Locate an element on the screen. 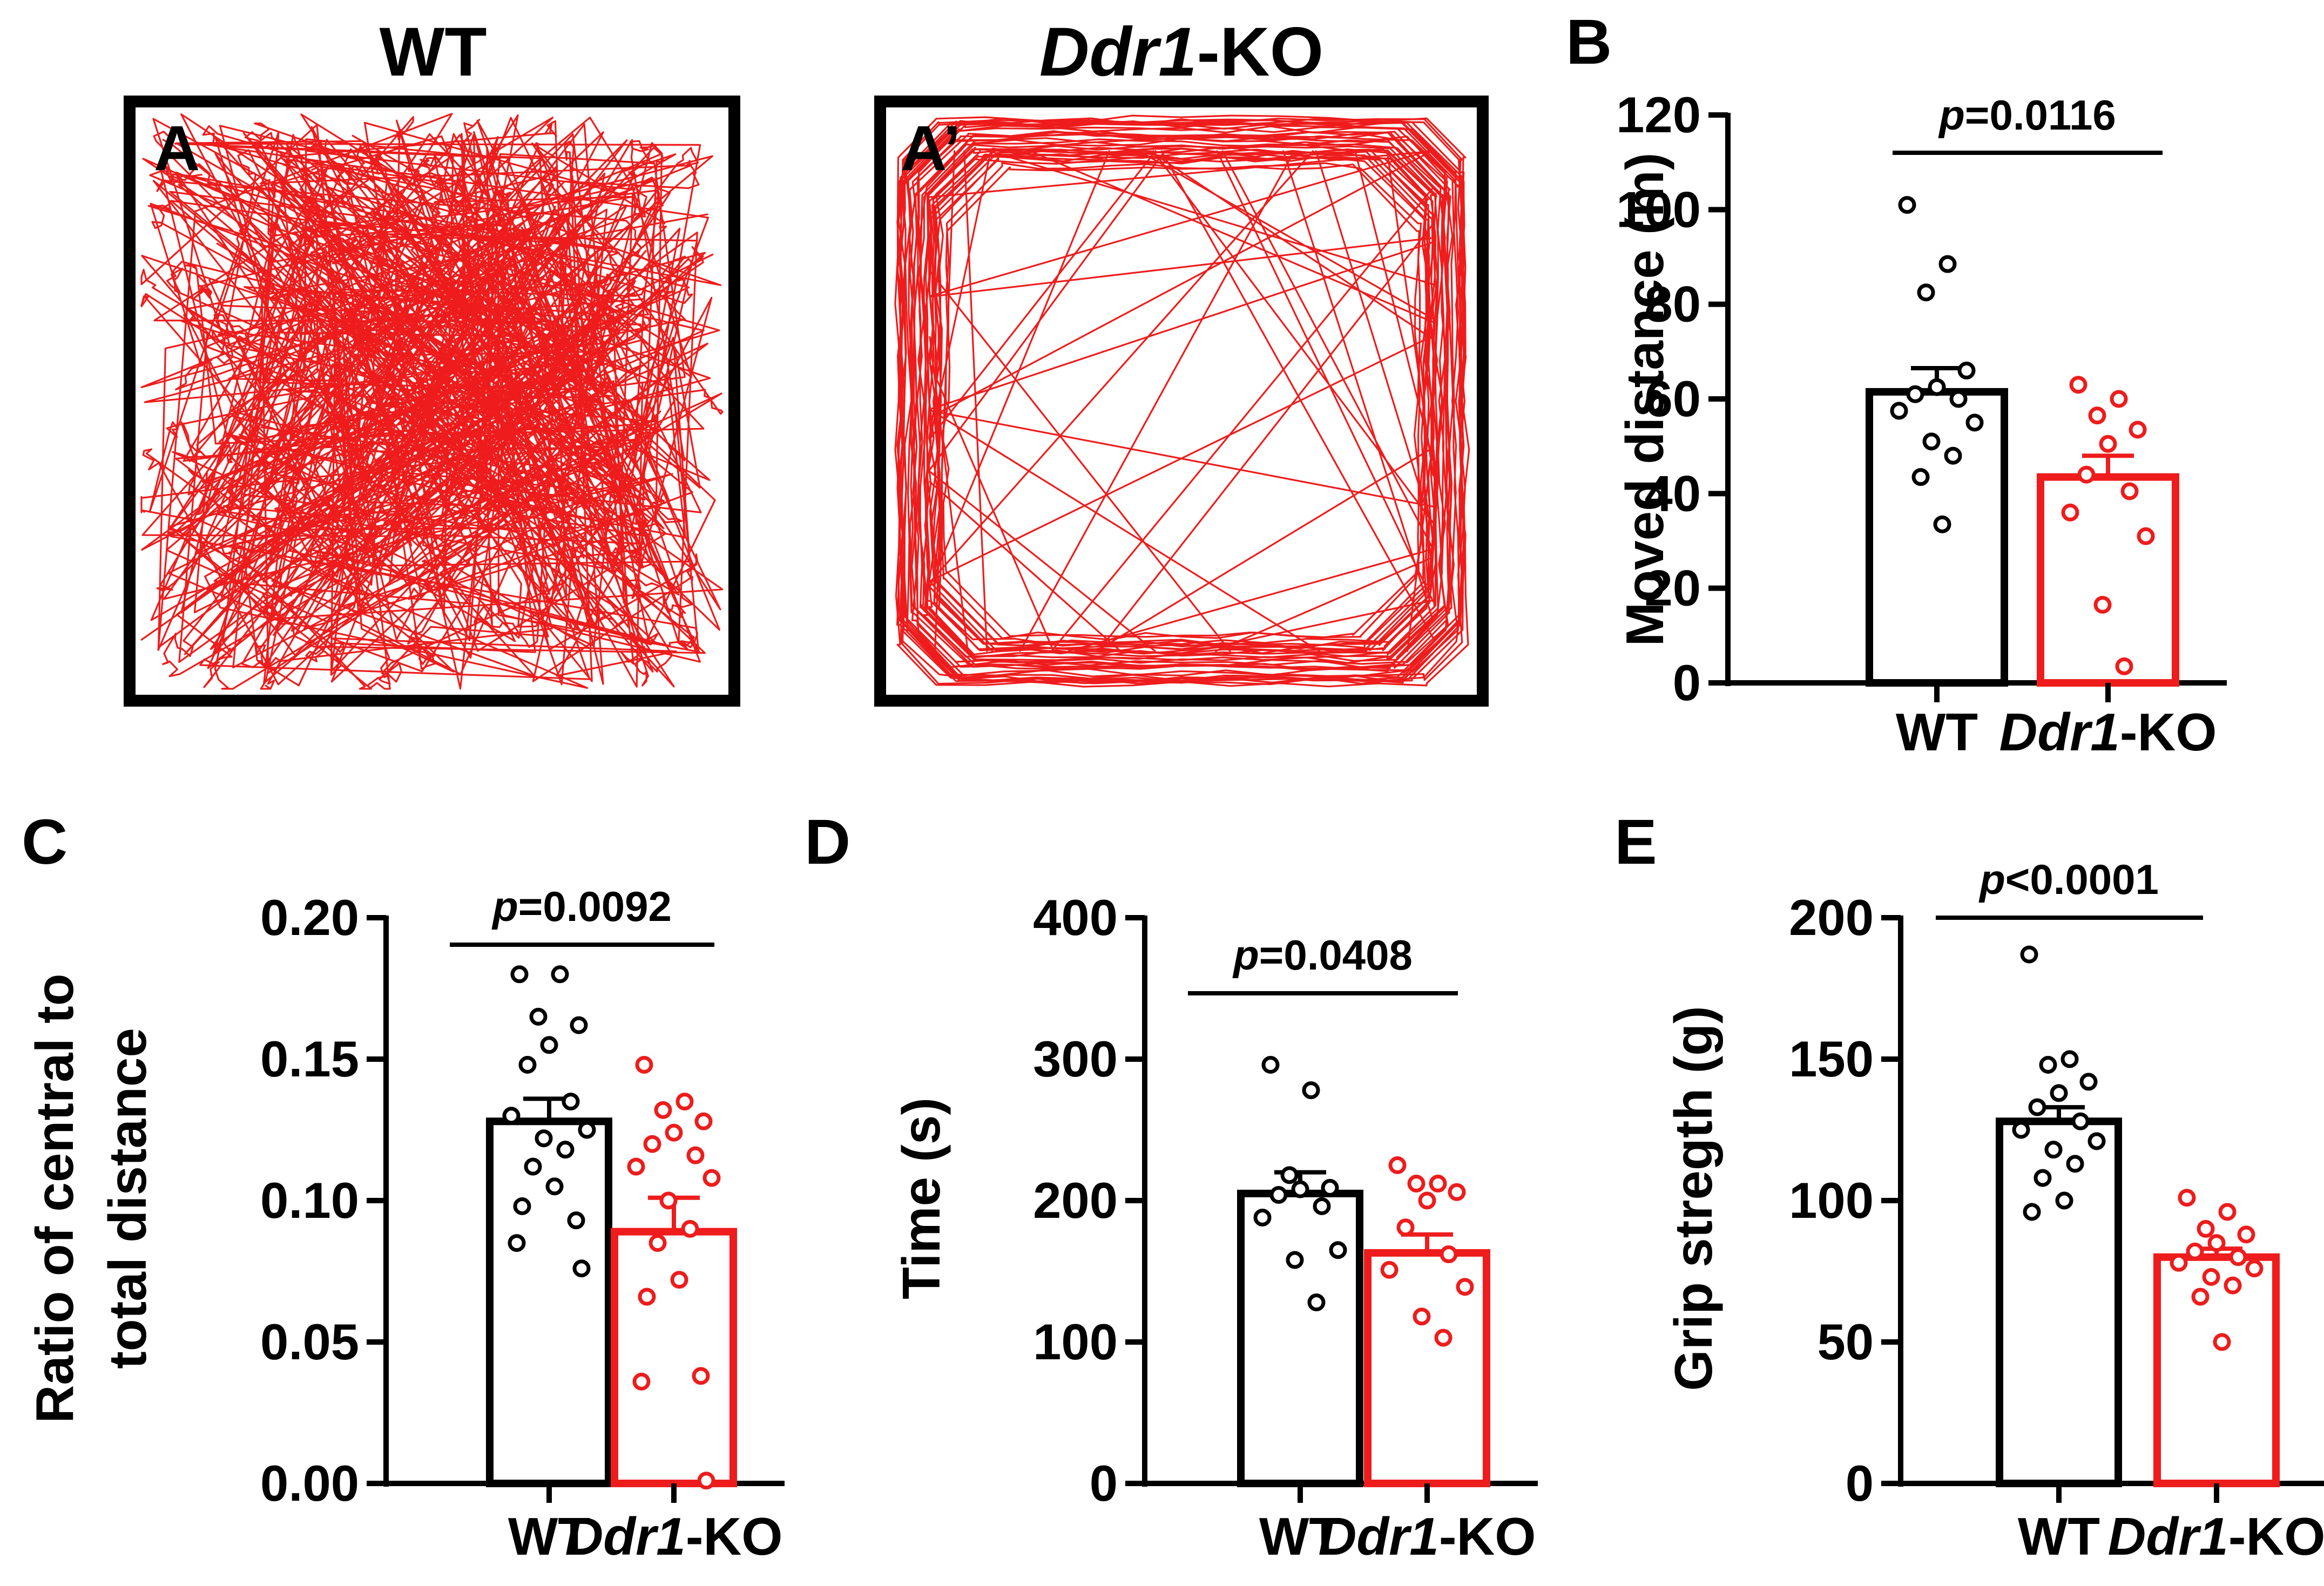 This screenshot has height=1586, width=2324. chart-b-y-axis-label-line: Moved distance (m) is located at coordinates (1645, 400).